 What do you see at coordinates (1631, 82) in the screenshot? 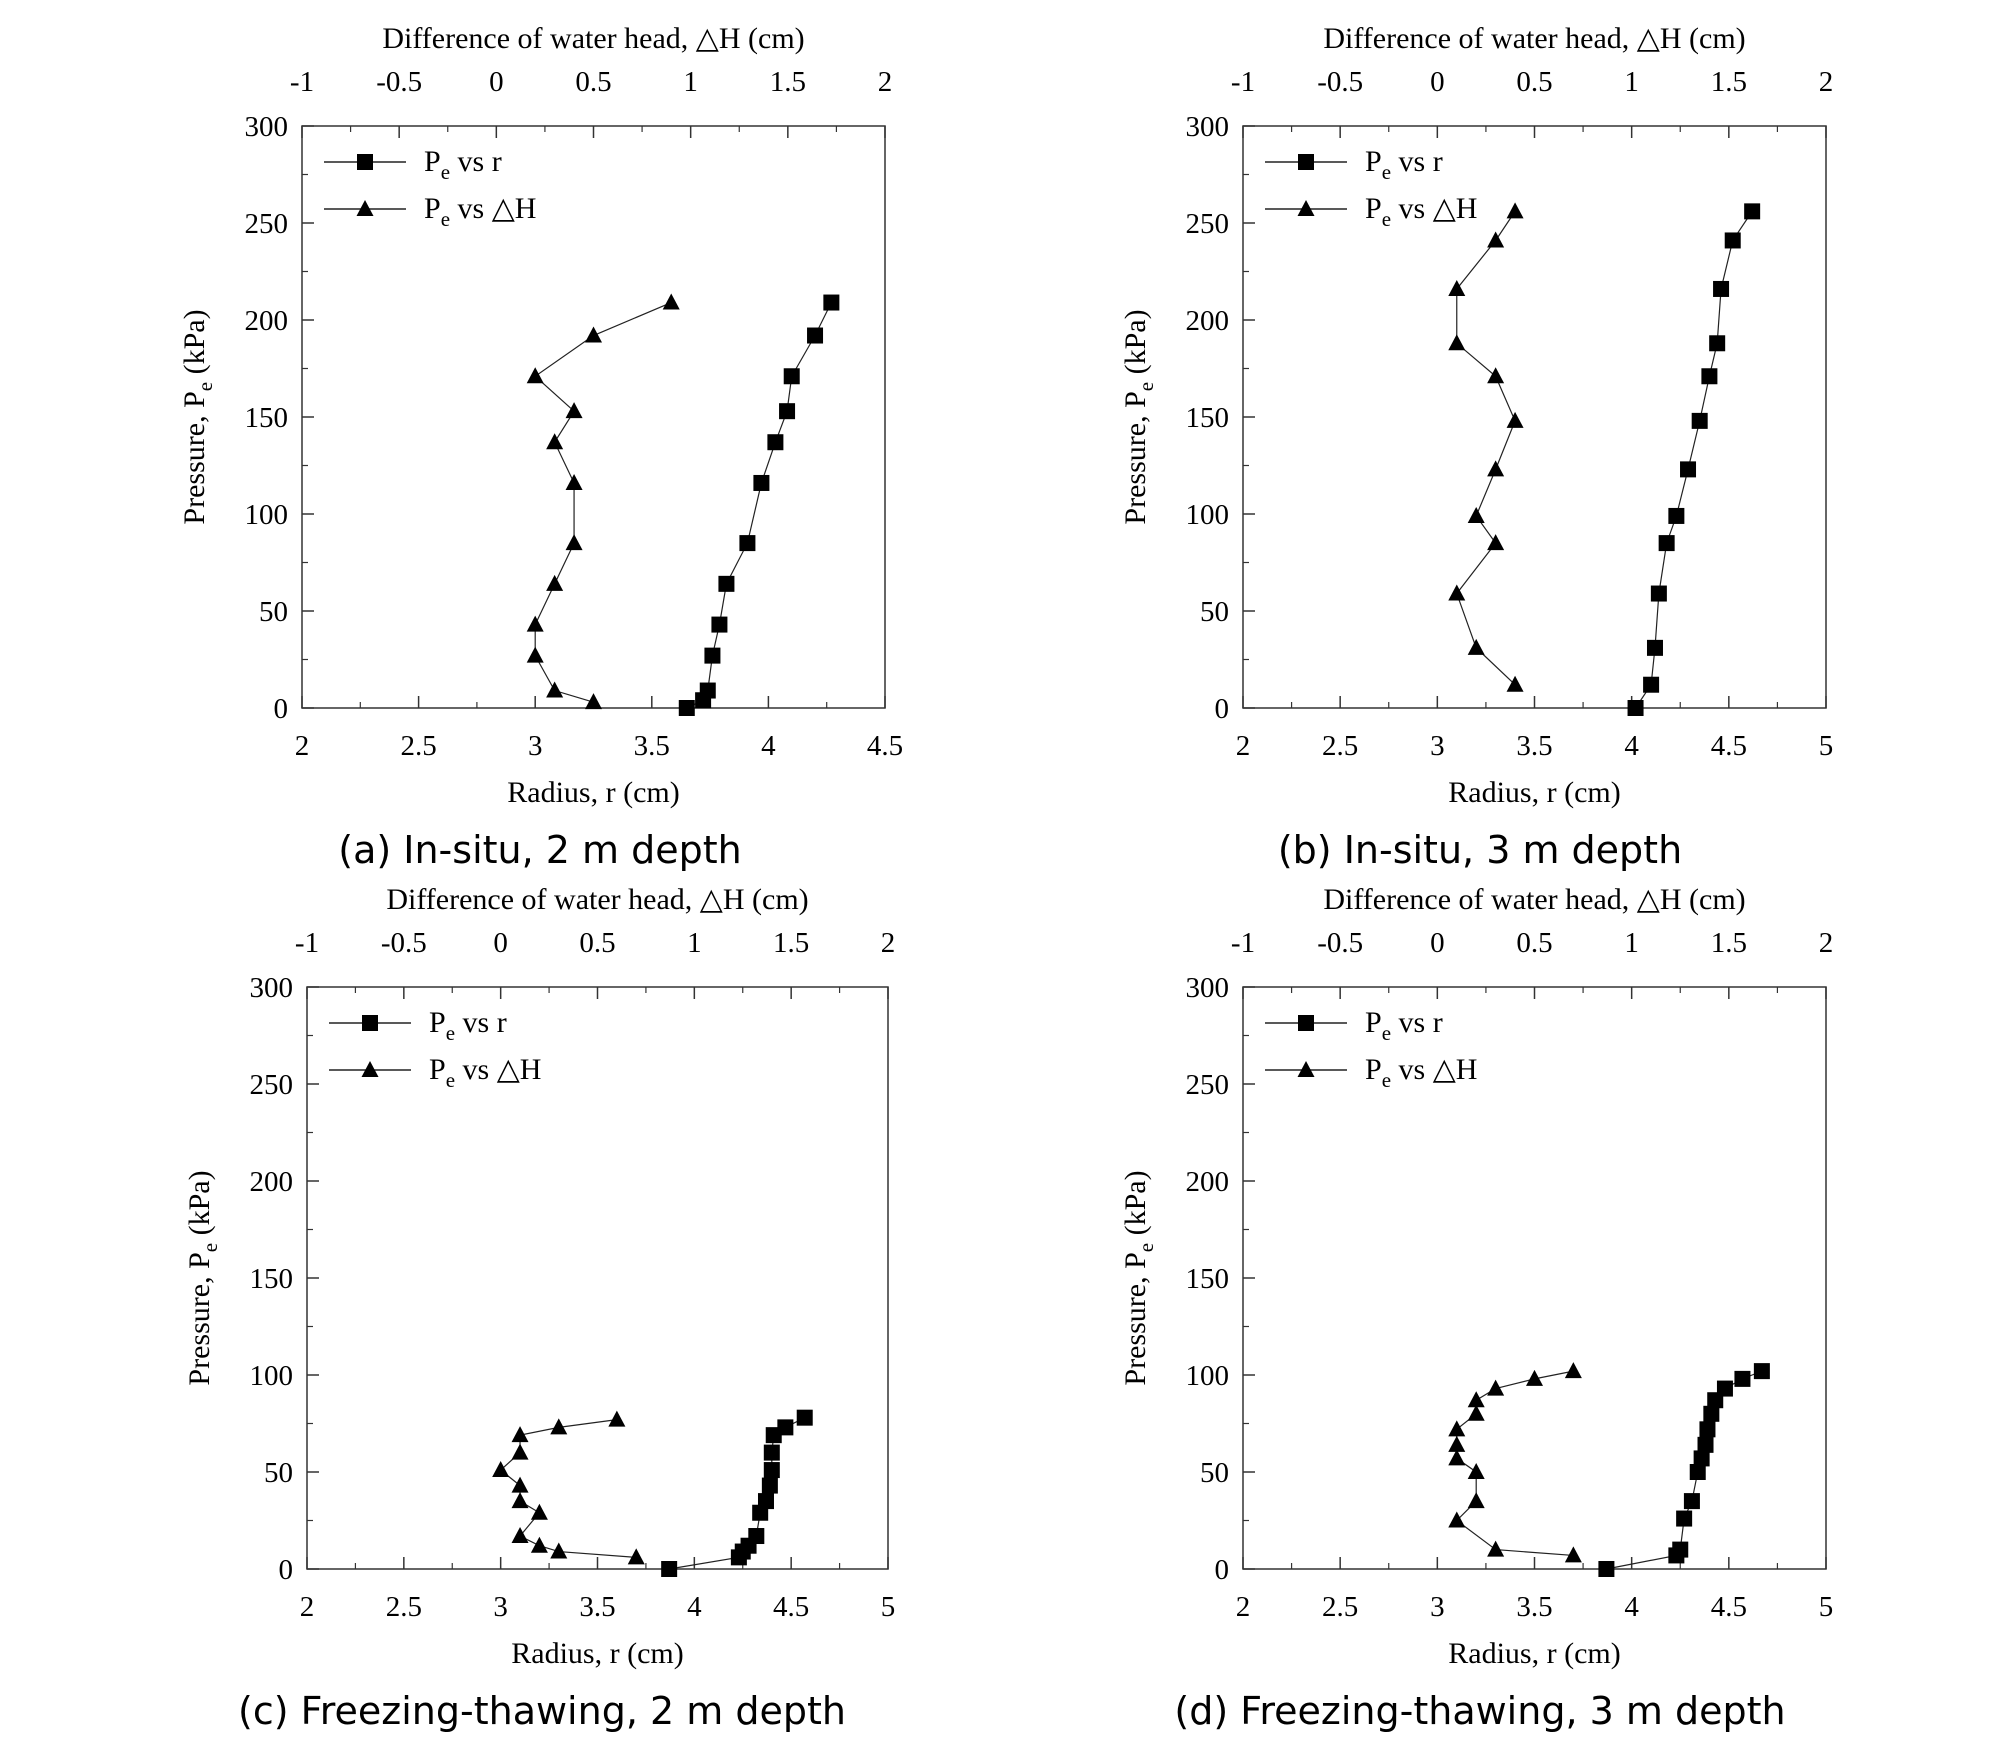
I see `x-top-tick-label: 1` at bounding box center [1631, 82].